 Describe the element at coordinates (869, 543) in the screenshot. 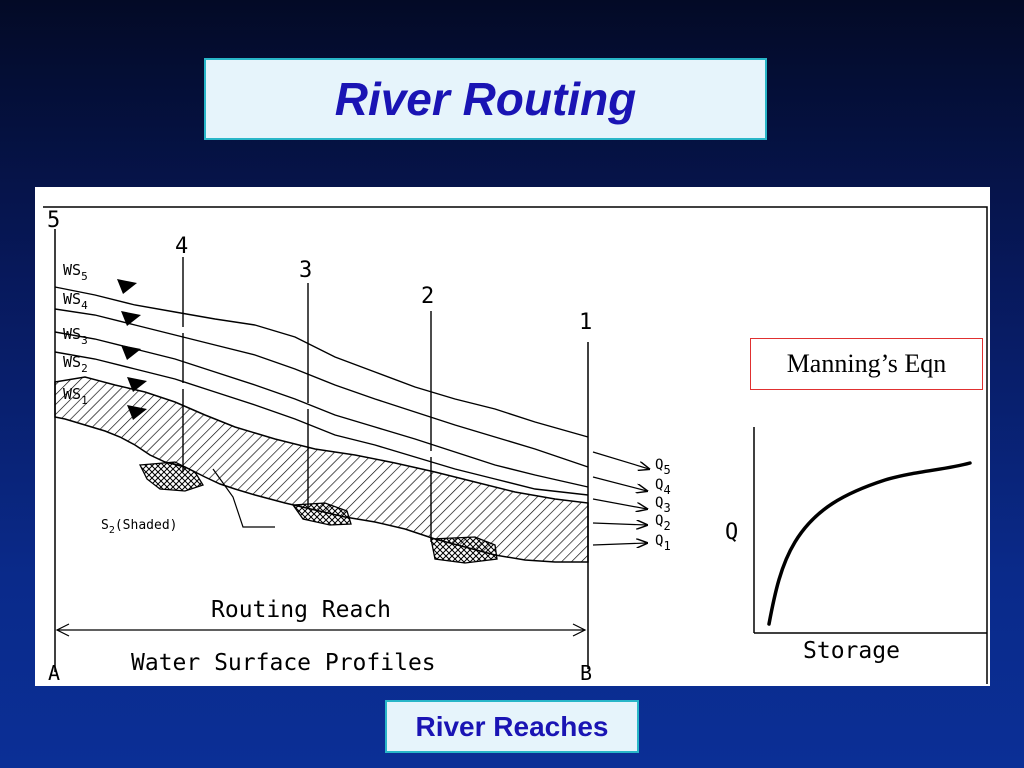

I see `rating-curve` at that location.